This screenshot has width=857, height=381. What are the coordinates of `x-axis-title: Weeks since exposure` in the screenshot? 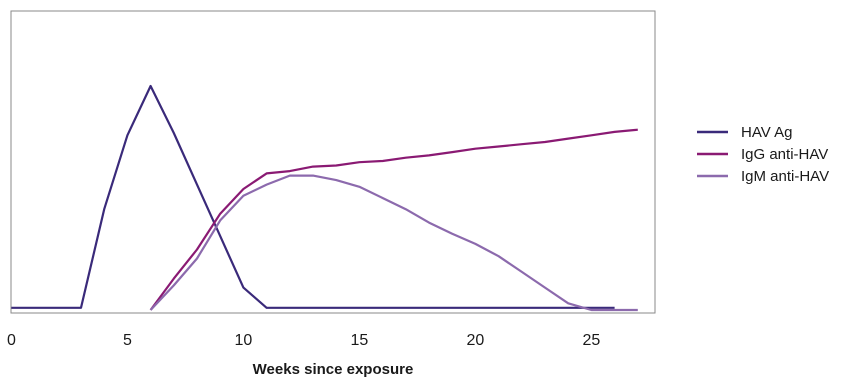 It's located at (333, 369).